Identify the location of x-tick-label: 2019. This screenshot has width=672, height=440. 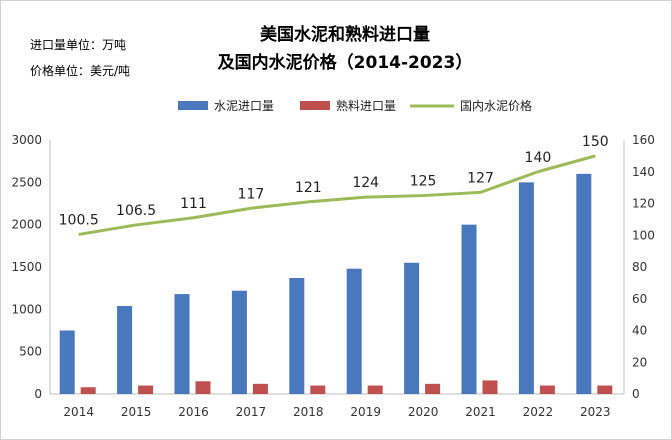
(365, 412).